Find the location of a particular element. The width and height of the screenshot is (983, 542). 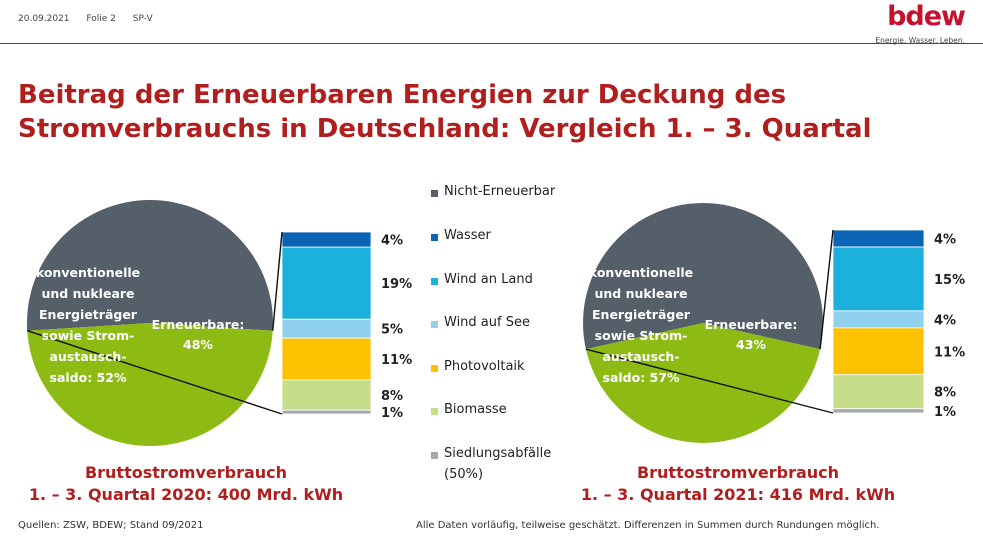

legend-label: Nicht-Erneuerbar is located at coordinates (500, 191).